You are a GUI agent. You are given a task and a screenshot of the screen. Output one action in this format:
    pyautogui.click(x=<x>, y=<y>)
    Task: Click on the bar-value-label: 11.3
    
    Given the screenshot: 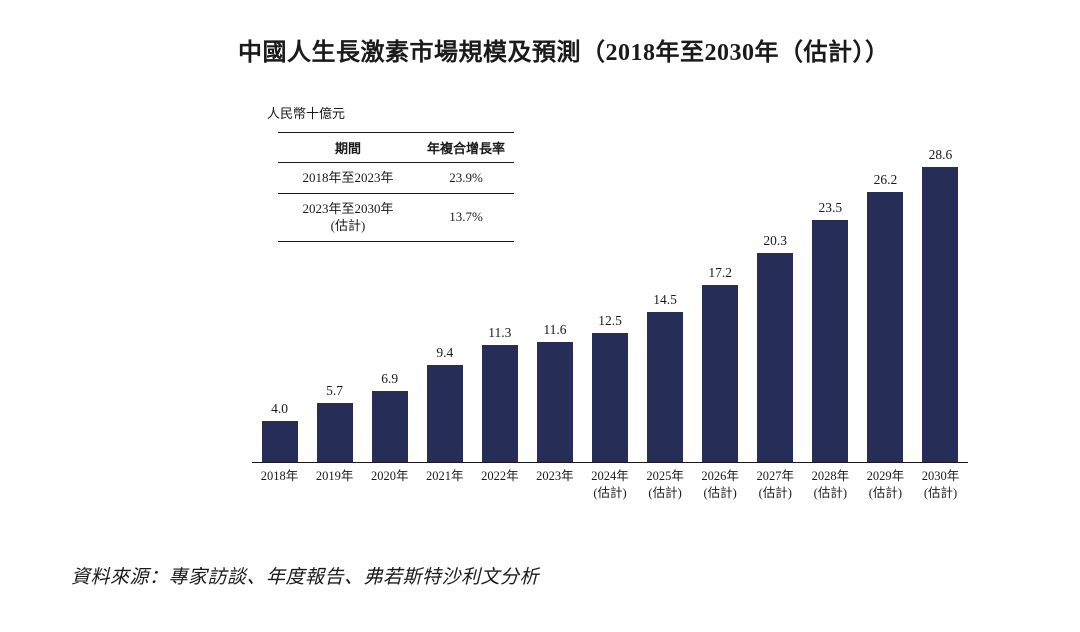 What is the action you would take?
    pyautogui.click(x=500, y=332)
    